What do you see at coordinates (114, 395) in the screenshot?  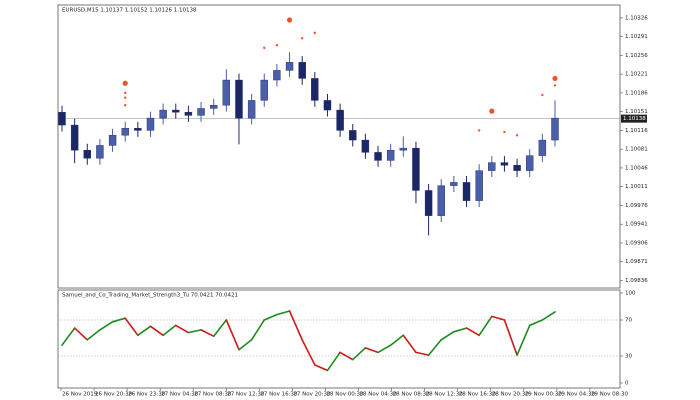 I see `x-tick-label: 26 Nov 20:30` at bounding box center [114, 395].